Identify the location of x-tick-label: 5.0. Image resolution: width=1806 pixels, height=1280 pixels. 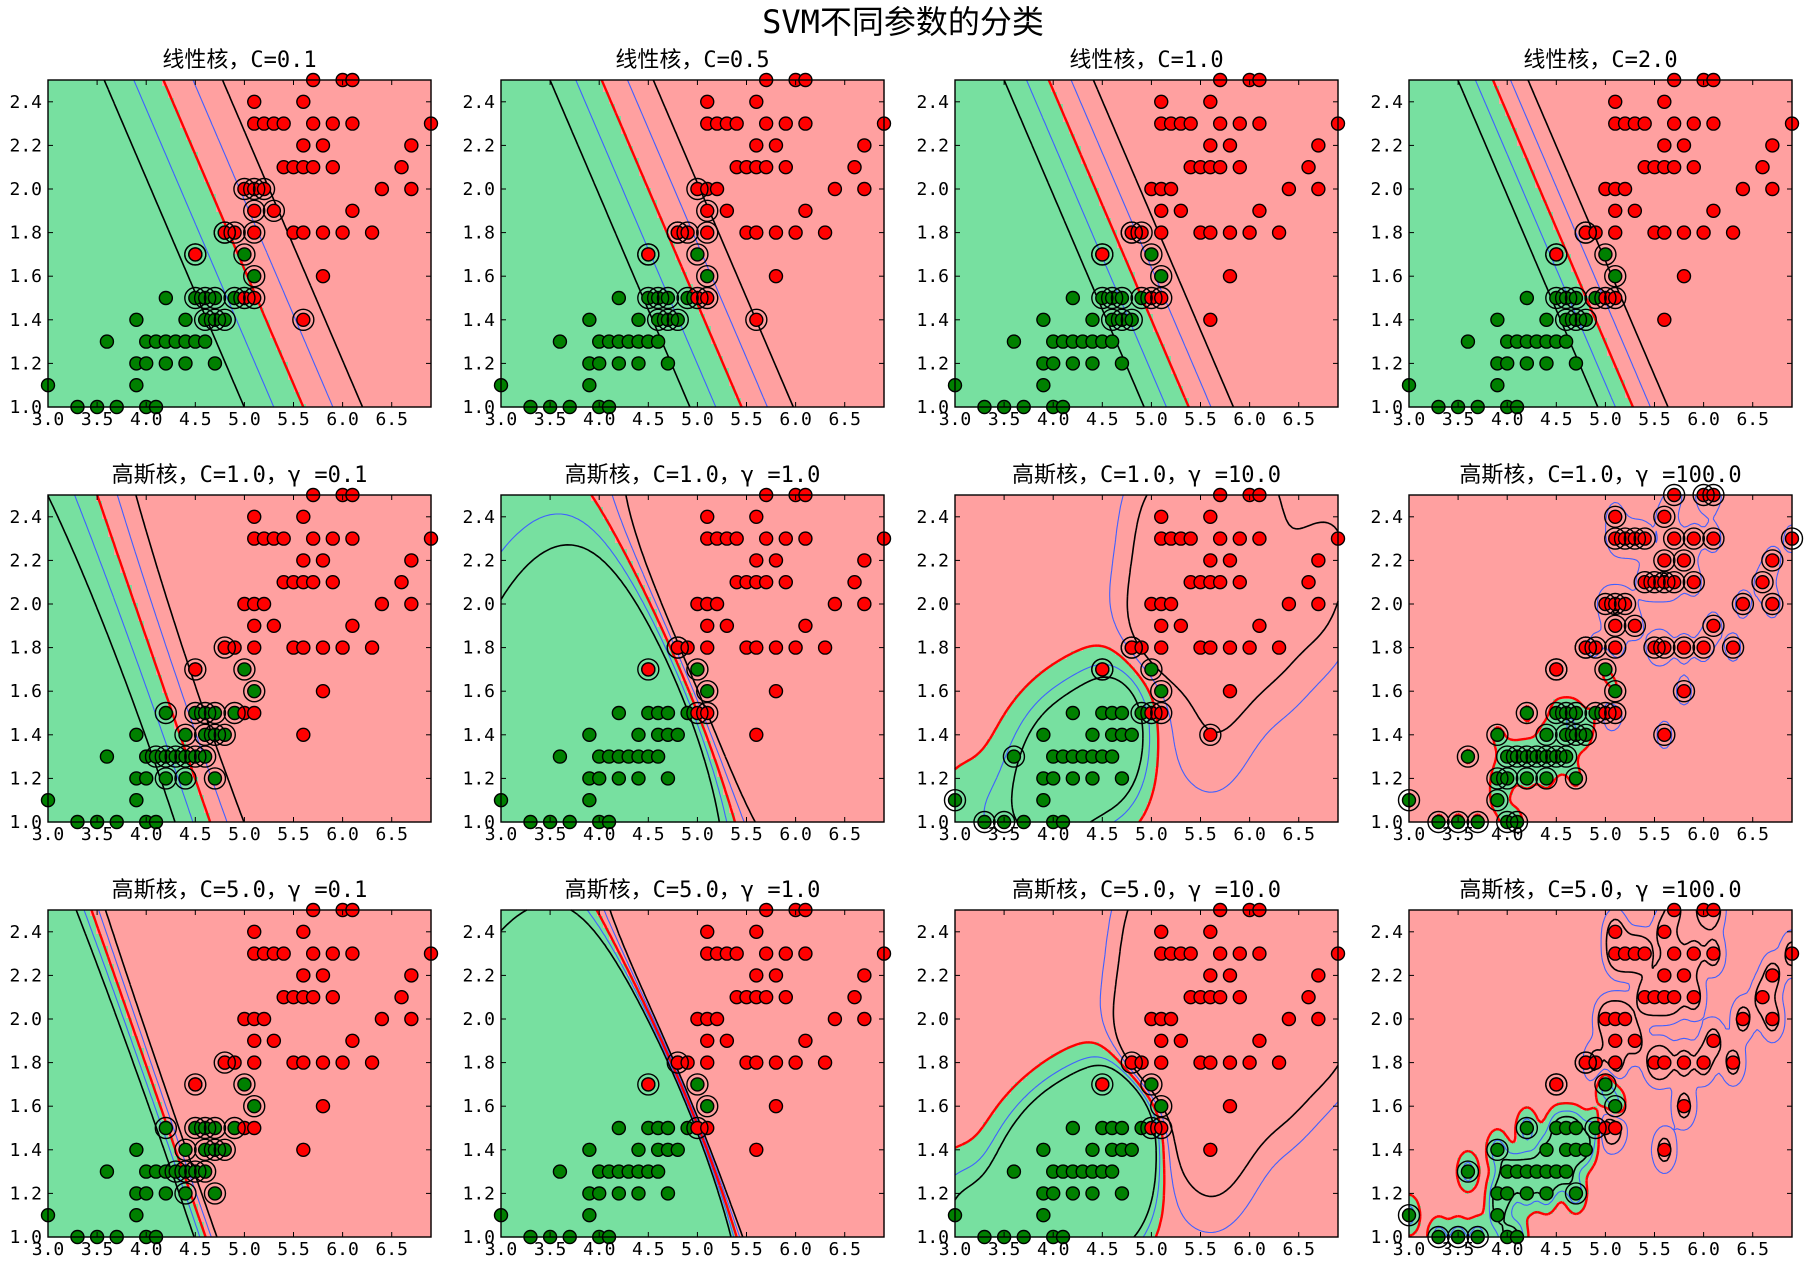
(1151, 834).